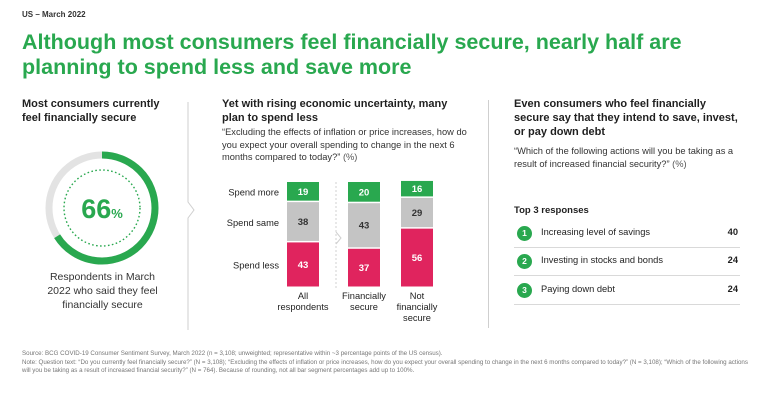 Image resolution: width=768 pixels, height=402 pixels. I want to click on col2-unit: (%), so click(350, 157).